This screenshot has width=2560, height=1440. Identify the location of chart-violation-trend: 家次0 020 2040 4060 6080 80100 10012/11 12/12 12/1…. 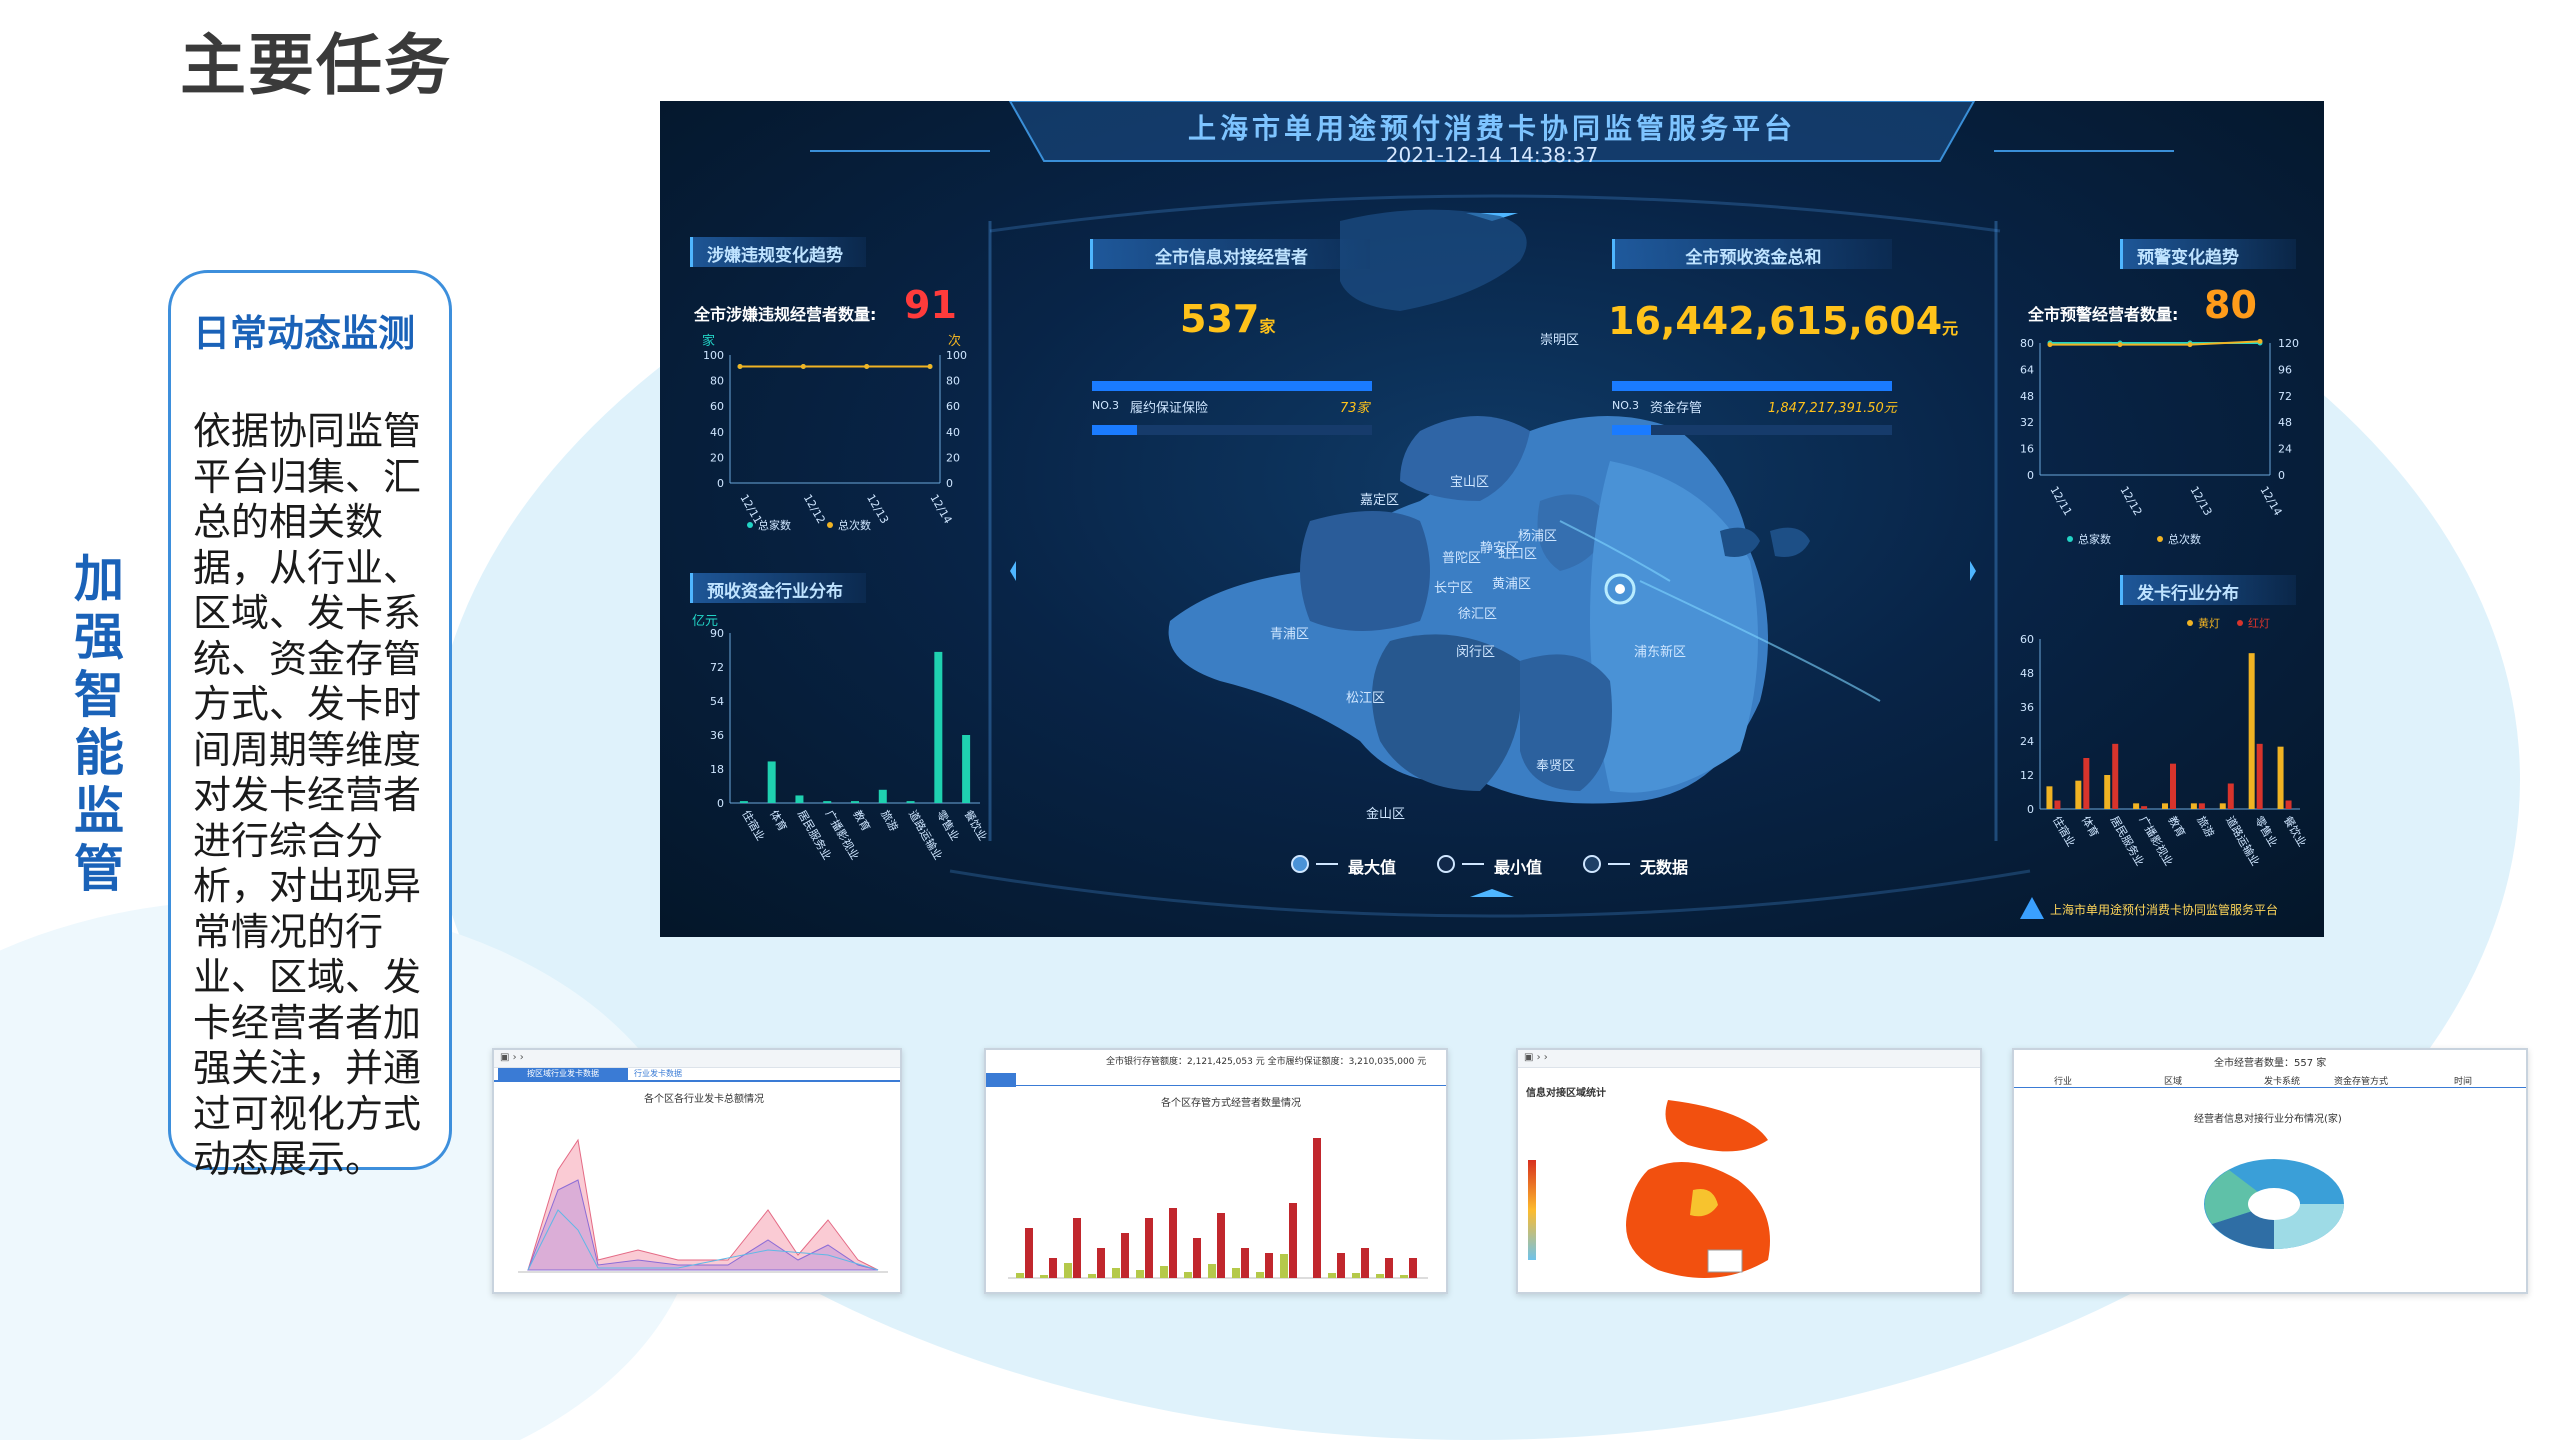
(834, 432).